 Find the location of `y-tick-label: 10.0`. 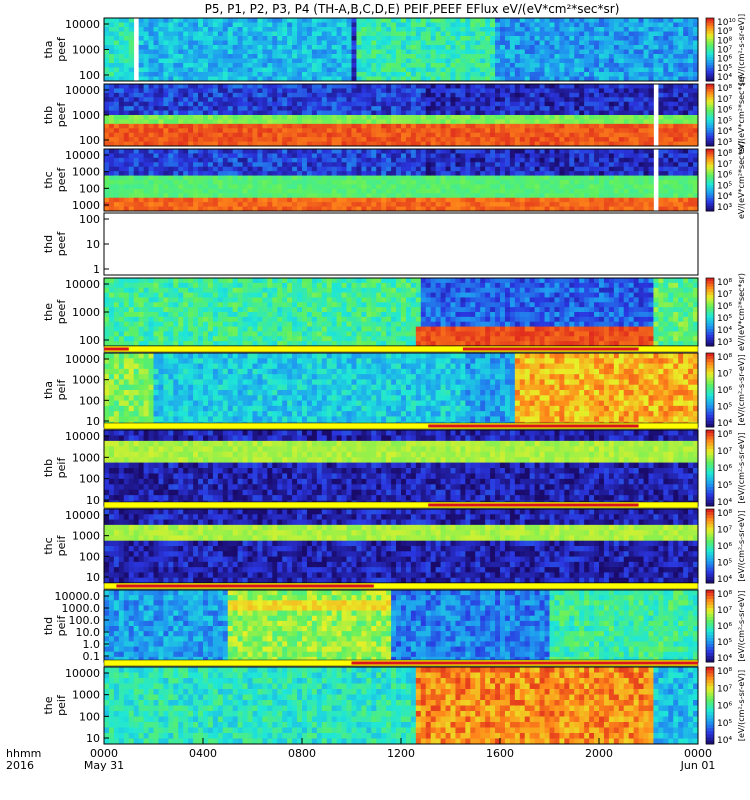

y-tick-label: 10.0 is located at coordinates (88, 632).